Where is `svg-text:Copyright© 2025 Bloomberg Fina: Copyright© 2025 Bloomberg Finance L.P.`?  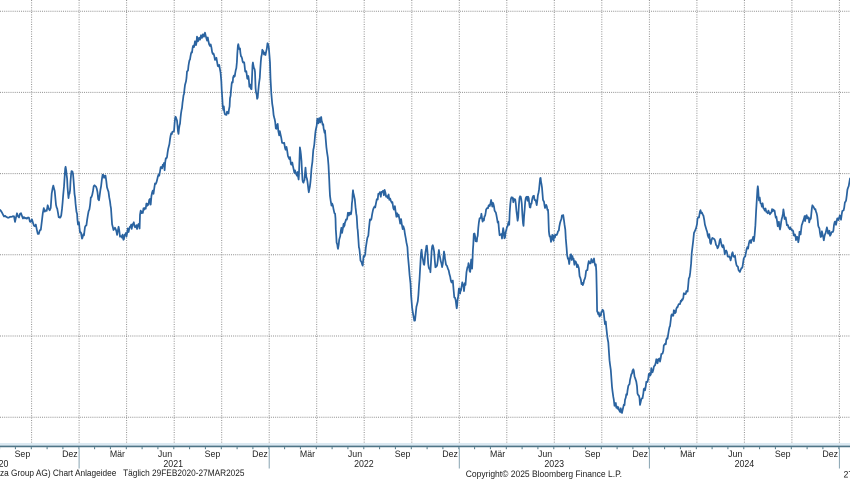 svg-text:Copyright© 2025 Bloomberg Fina: Copyright© 2025 Bloomberg Finance L.P. is located at coordinates (544, 474).